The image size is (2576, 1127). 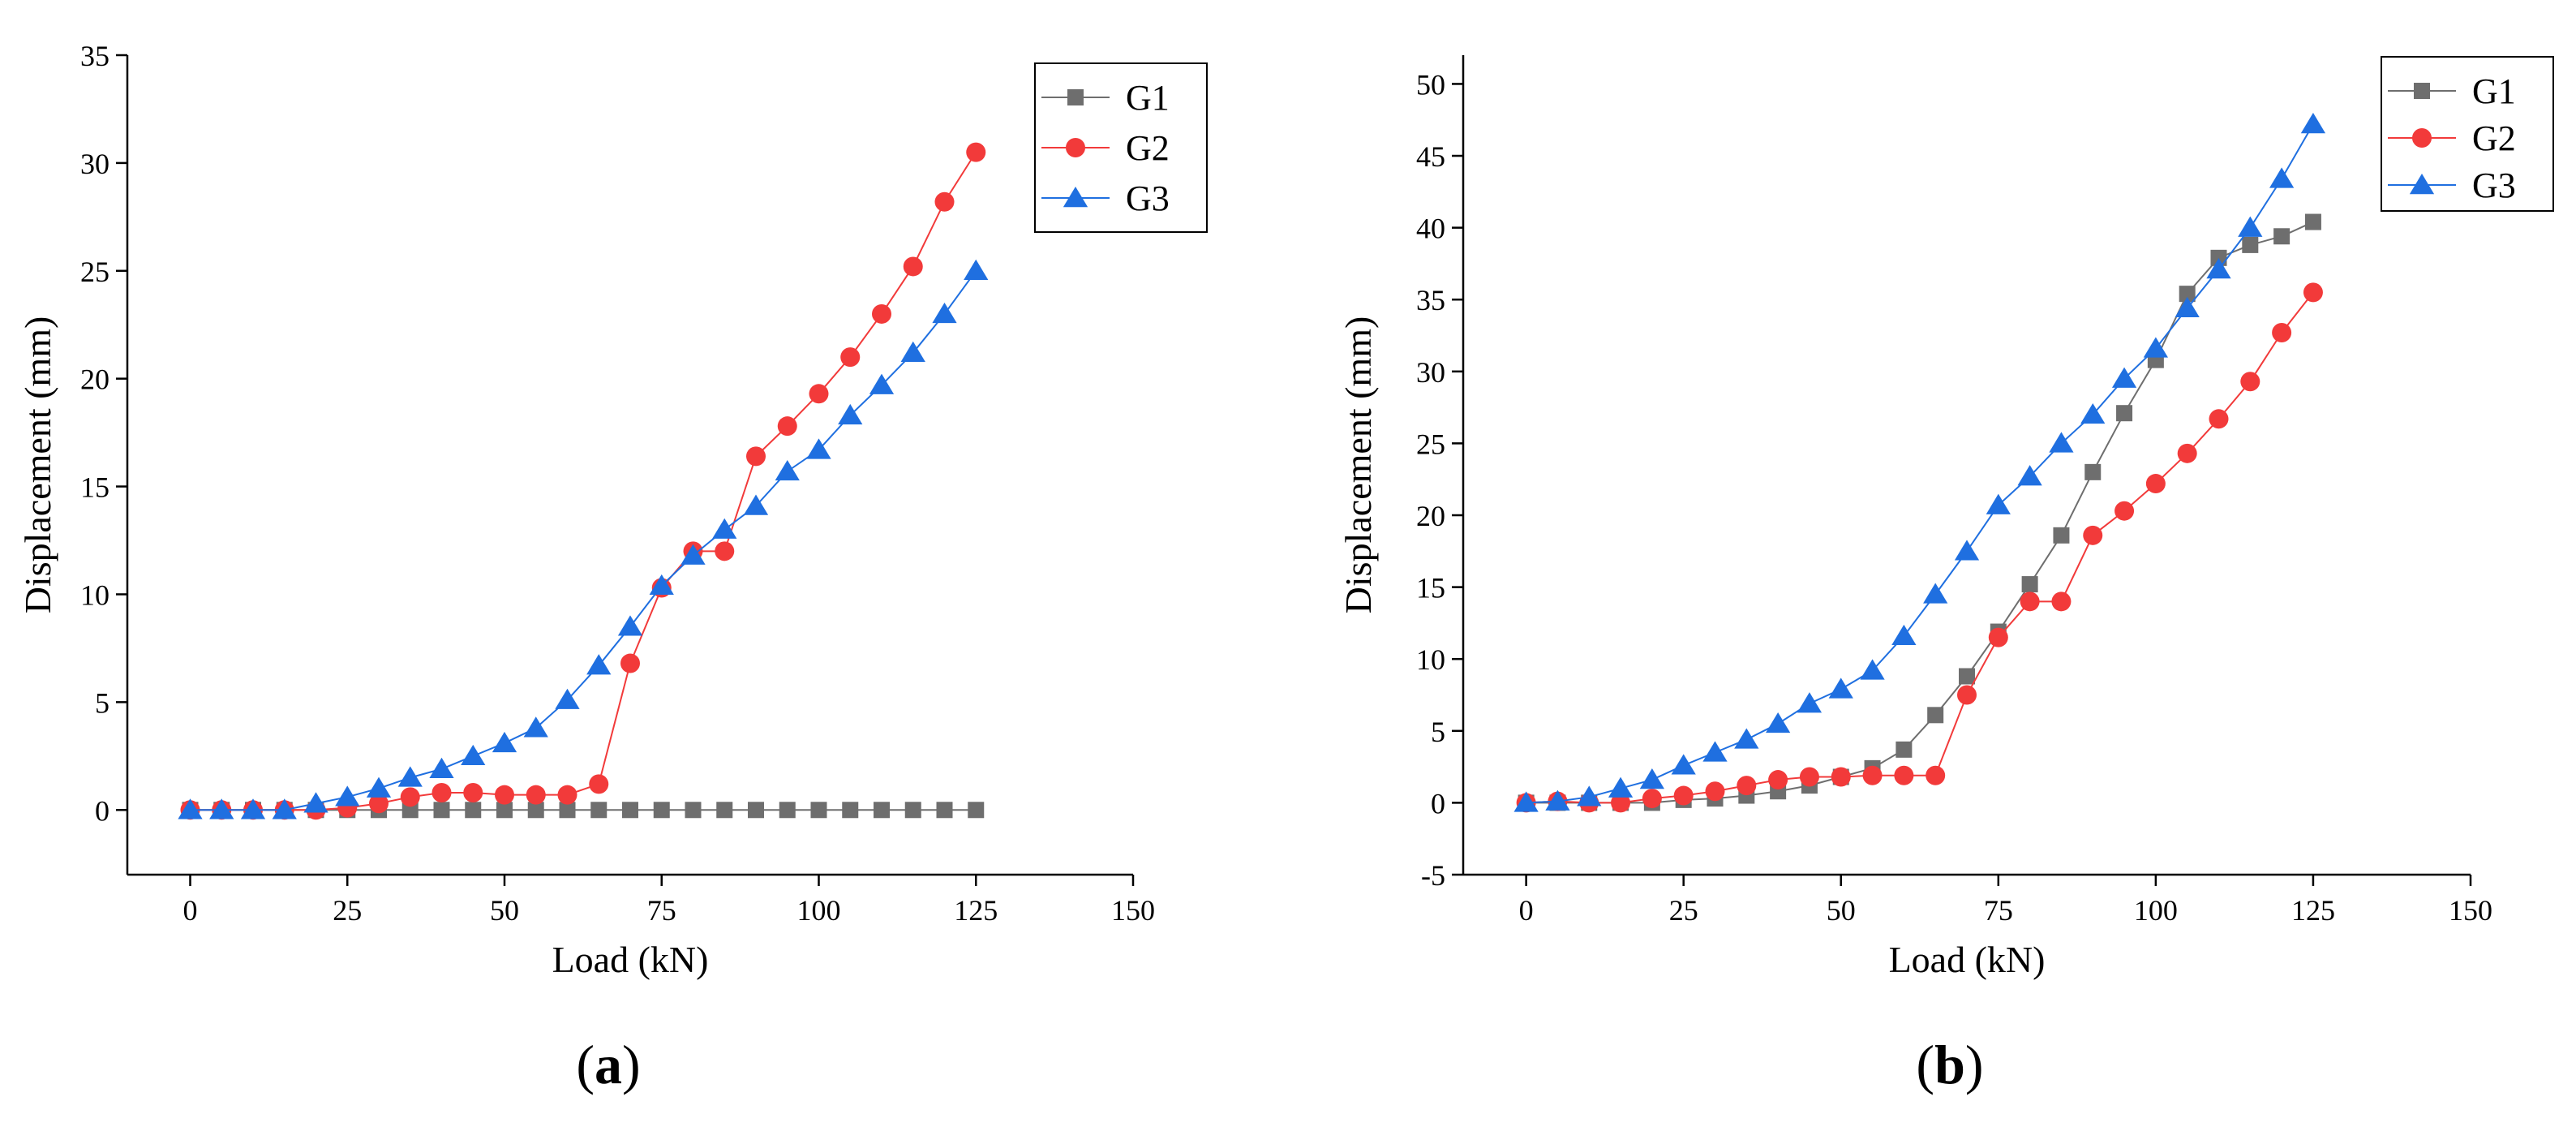 I want to click on x-tick-label: 125, so click(x=976, y=910).